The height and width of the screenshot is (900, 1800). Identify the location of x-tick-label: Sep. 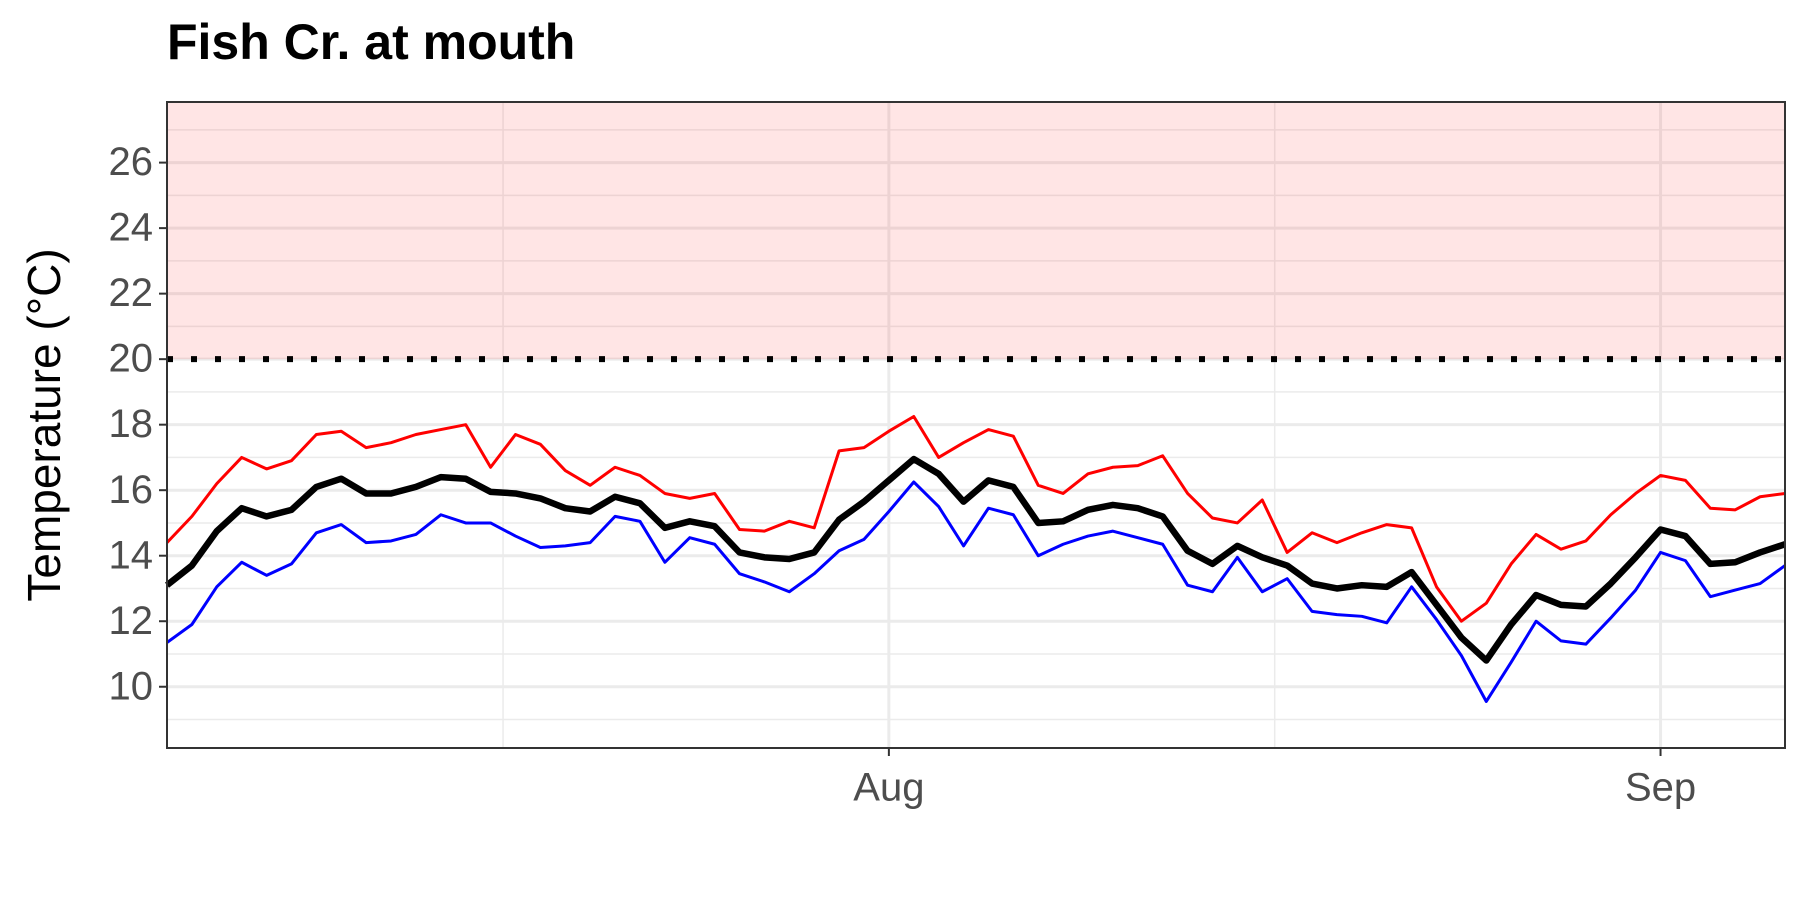
(1660, 788).